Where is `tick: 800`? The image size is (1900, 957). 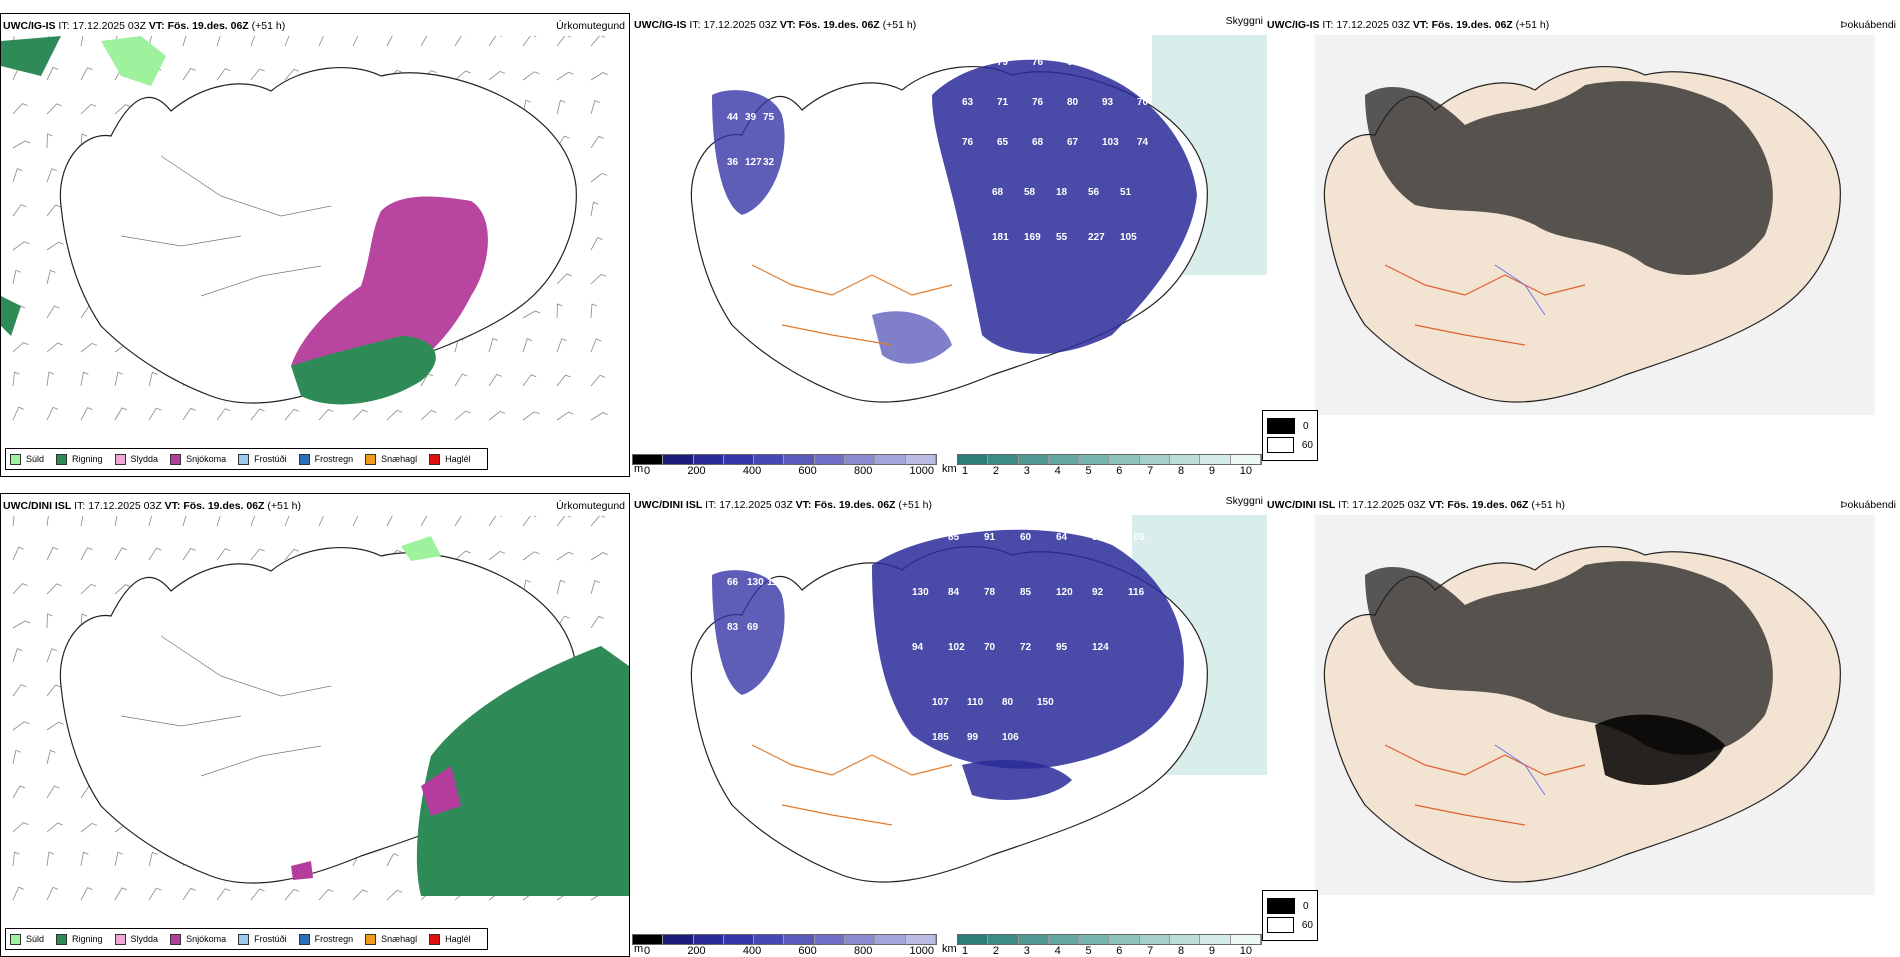 tick: 800 is located at coordinates (863, 951).